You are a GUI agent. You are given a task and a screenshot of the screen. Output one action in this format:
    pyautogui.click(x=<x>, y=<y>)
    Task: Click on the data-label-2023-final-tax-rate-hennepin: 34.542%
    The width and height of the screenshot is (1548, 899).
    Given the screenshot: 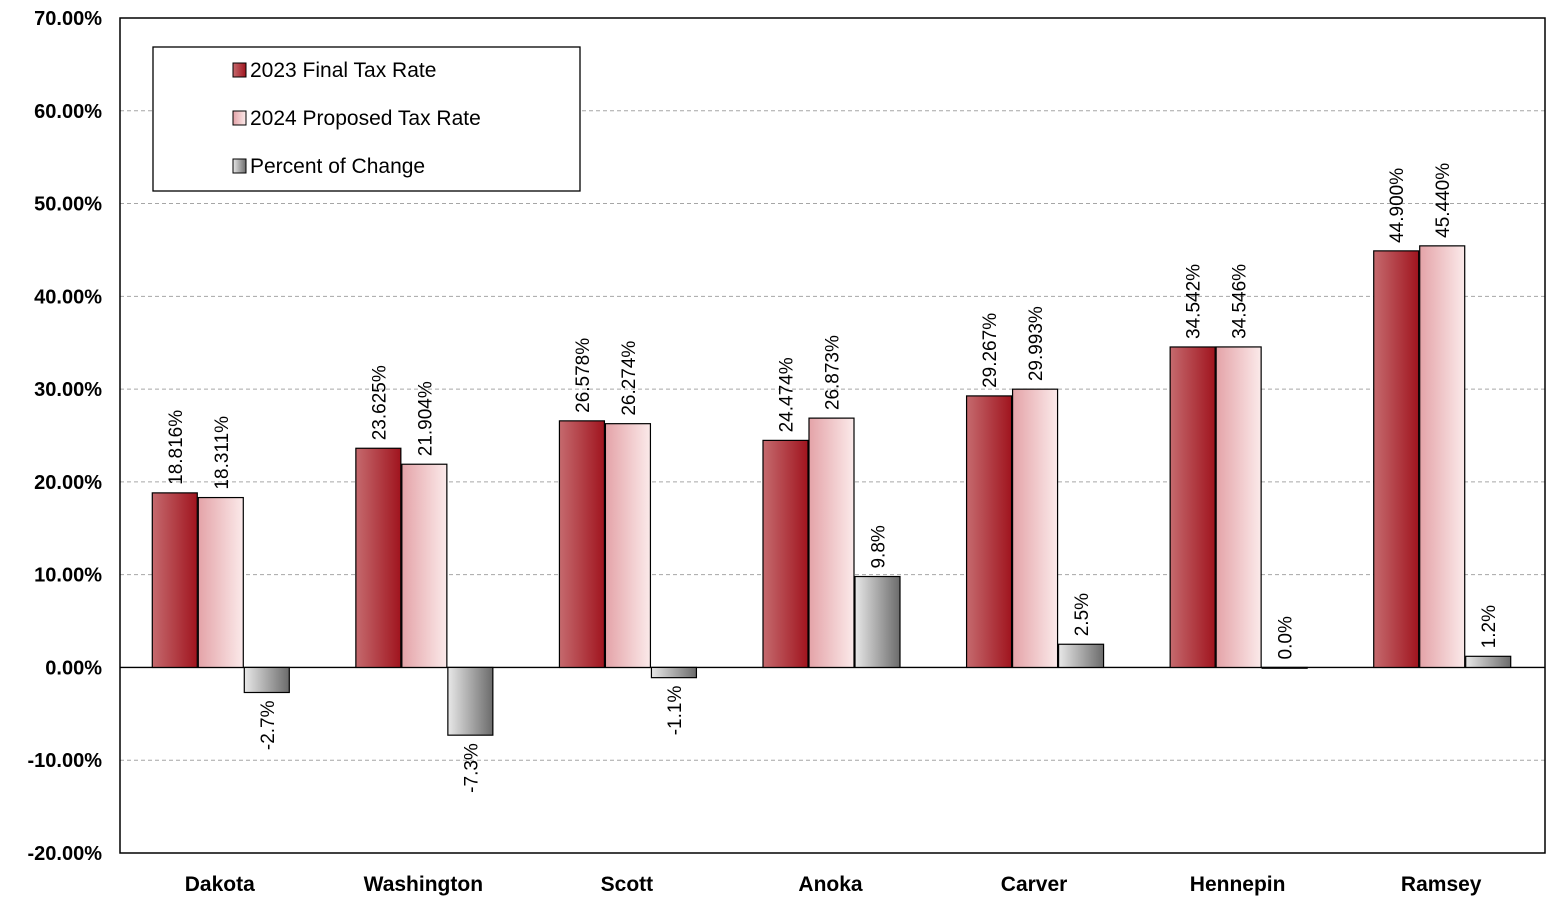 What is the action you would take?
    pyautogui.click(x=1194, y=301)
    